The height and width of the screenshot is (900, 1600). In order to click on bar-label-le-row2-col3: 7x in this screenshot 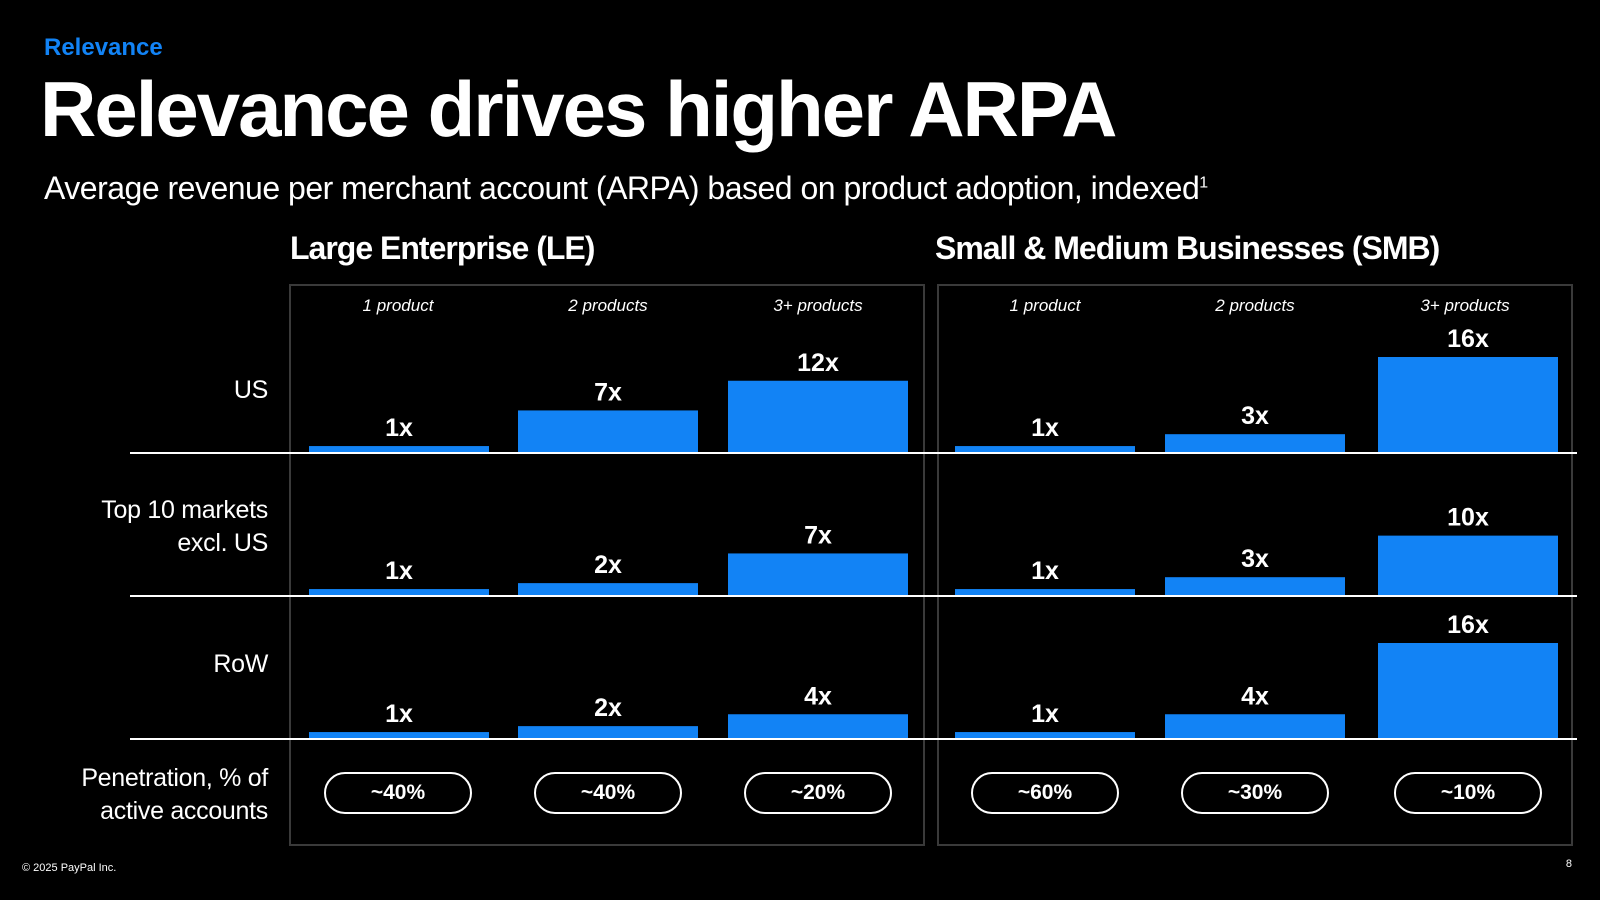, I will do `click(818, 535)`.